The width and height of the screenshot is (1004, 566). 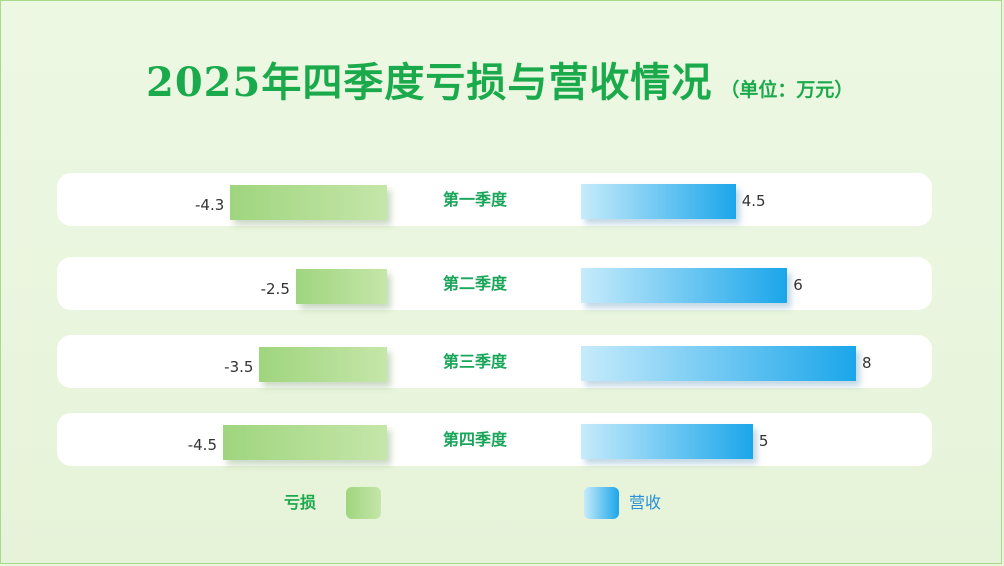 I want to click on chart-title: 2025年四季度亏损与营收情况, so click(x=429, y=82).